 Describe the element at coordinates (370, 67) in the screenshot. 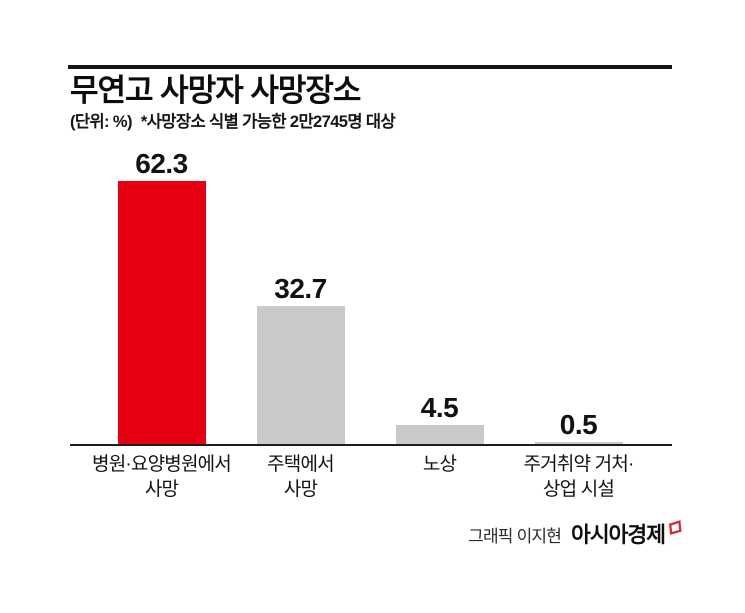

I see `top-rule` at that location.